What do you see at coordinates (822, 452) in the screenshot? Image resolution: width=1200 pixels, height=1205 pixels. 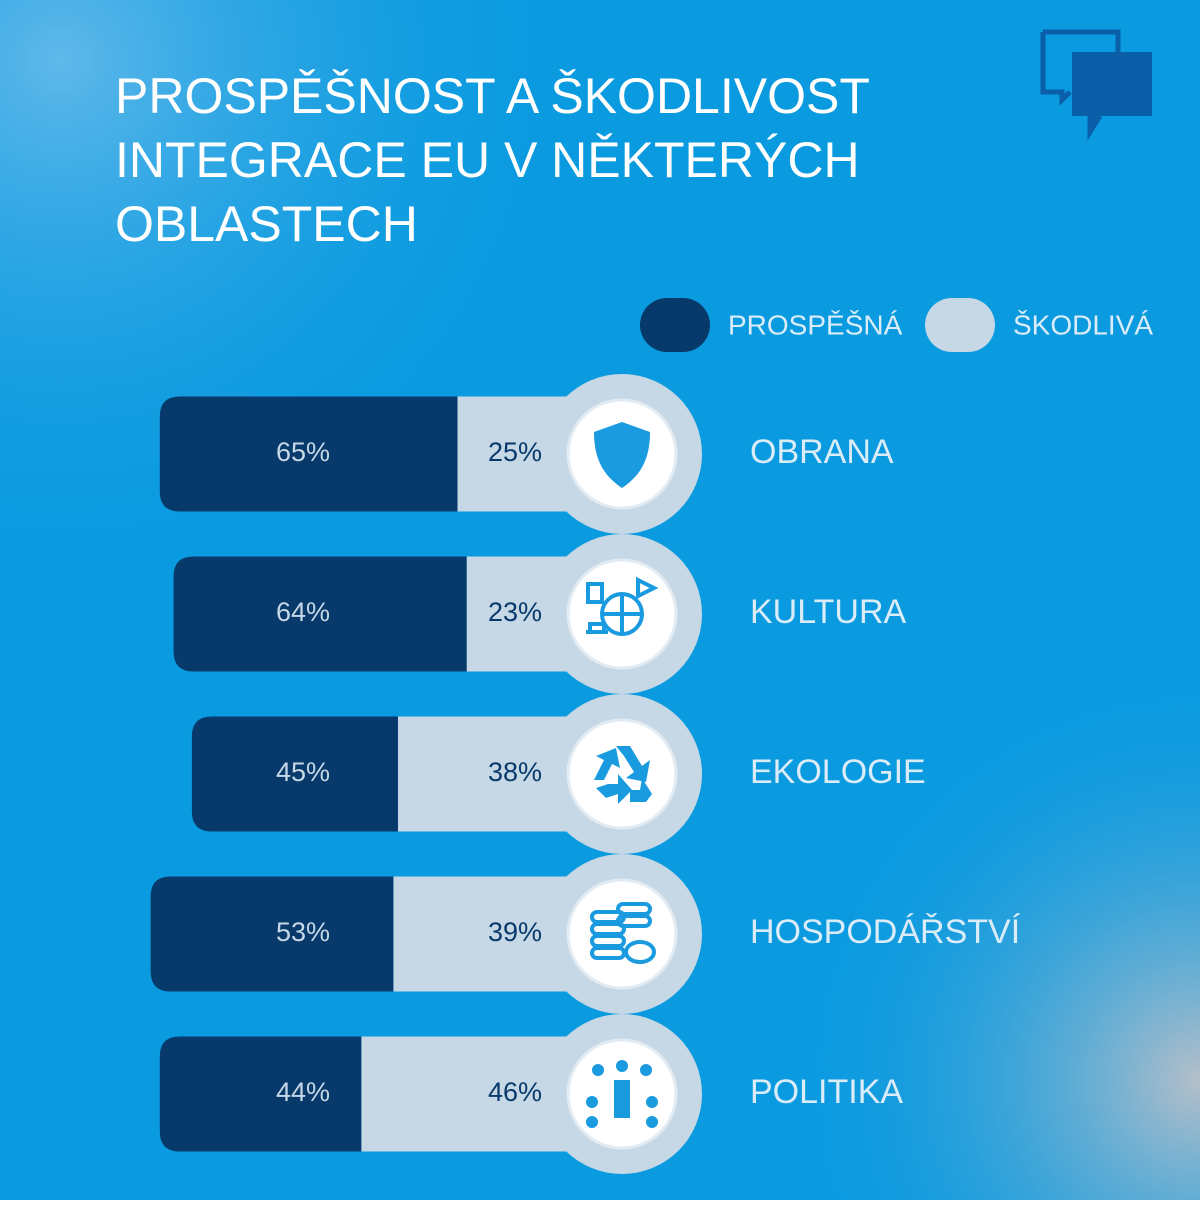 I see `category-label: OBRANA` at bounding box center [822, 452].